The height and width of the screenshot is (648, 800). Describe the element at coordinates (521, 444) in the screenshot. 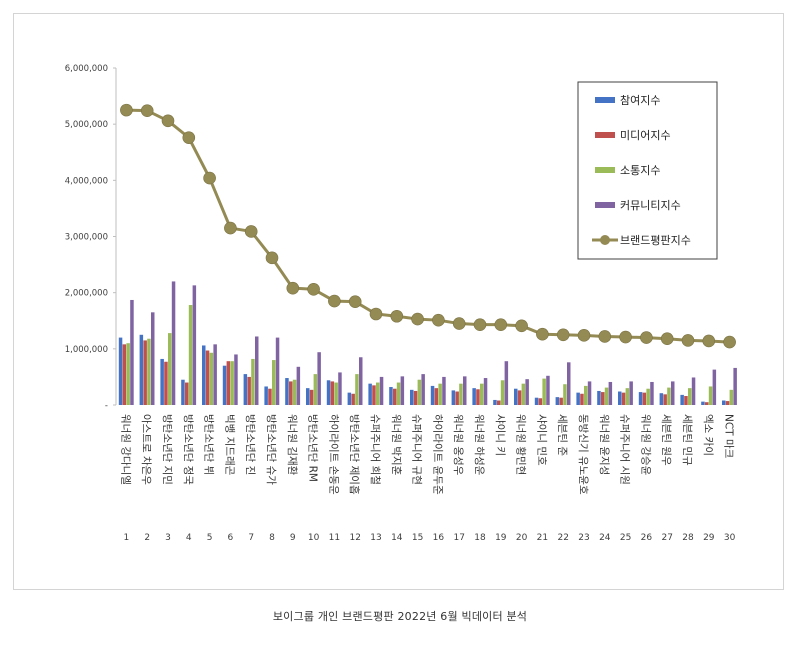

I see `x-category-label: 워너원 황민현` at that location.